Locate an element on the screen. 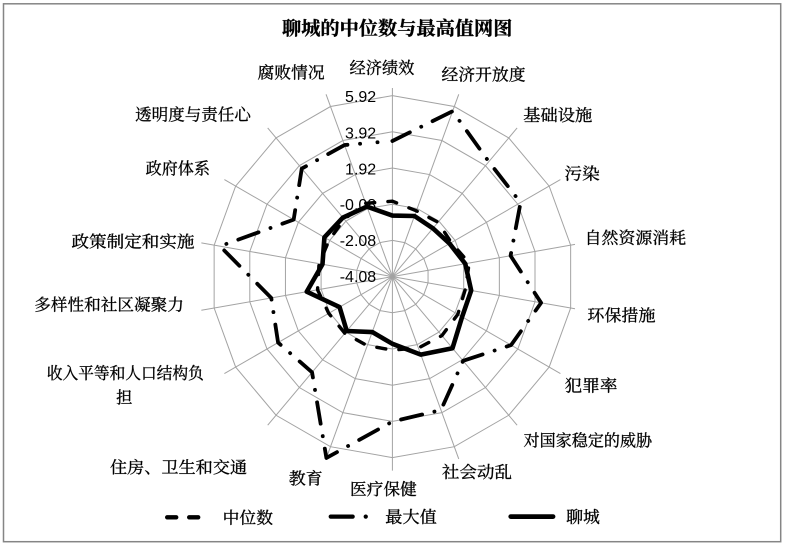 The width and height of the screenshot is (785, 551). svg-text: -4.08 is located at coordinates (358, 277).